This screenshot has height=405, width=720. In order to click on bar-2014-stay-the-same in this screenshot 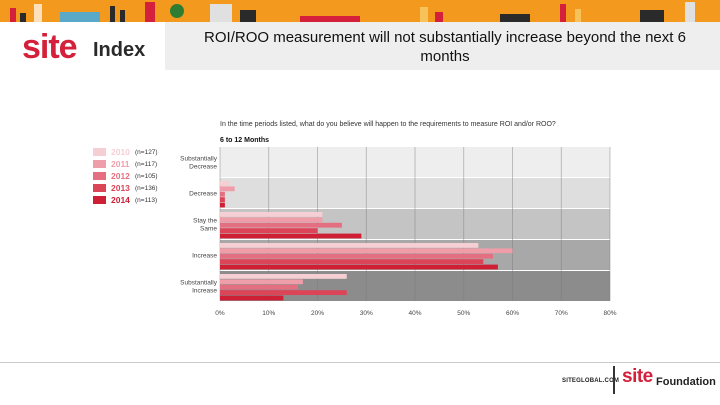, I will do `click(291, 236)`.